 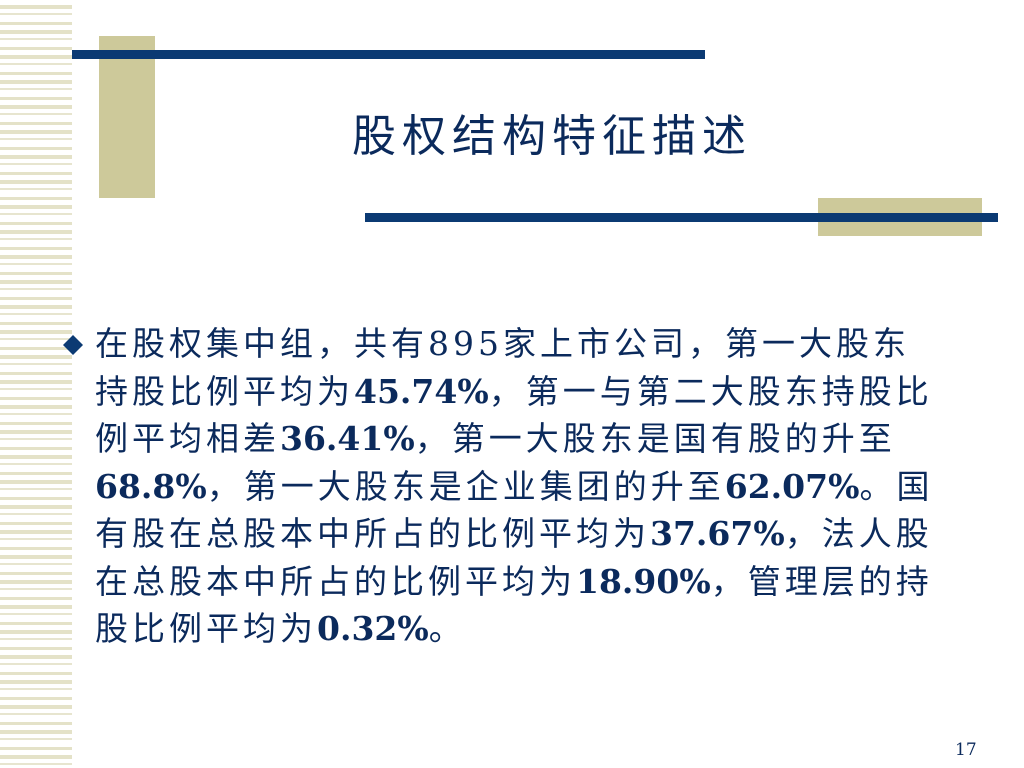 I want to click on text-segment: 。国, so click(x=896, y=486).